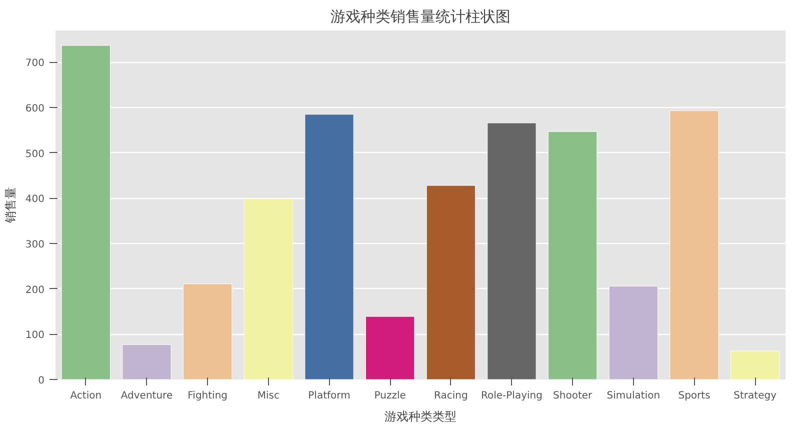 This screenshot has height=426, width=799. Describe the element at coordinates (10, 205) in the screenshot. I see `y-axis-title: 销售量` at that location.